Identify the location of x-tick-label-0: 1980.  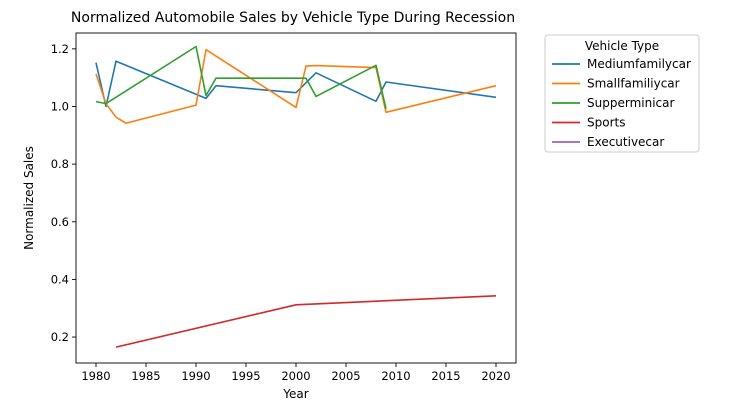
(95, 376).